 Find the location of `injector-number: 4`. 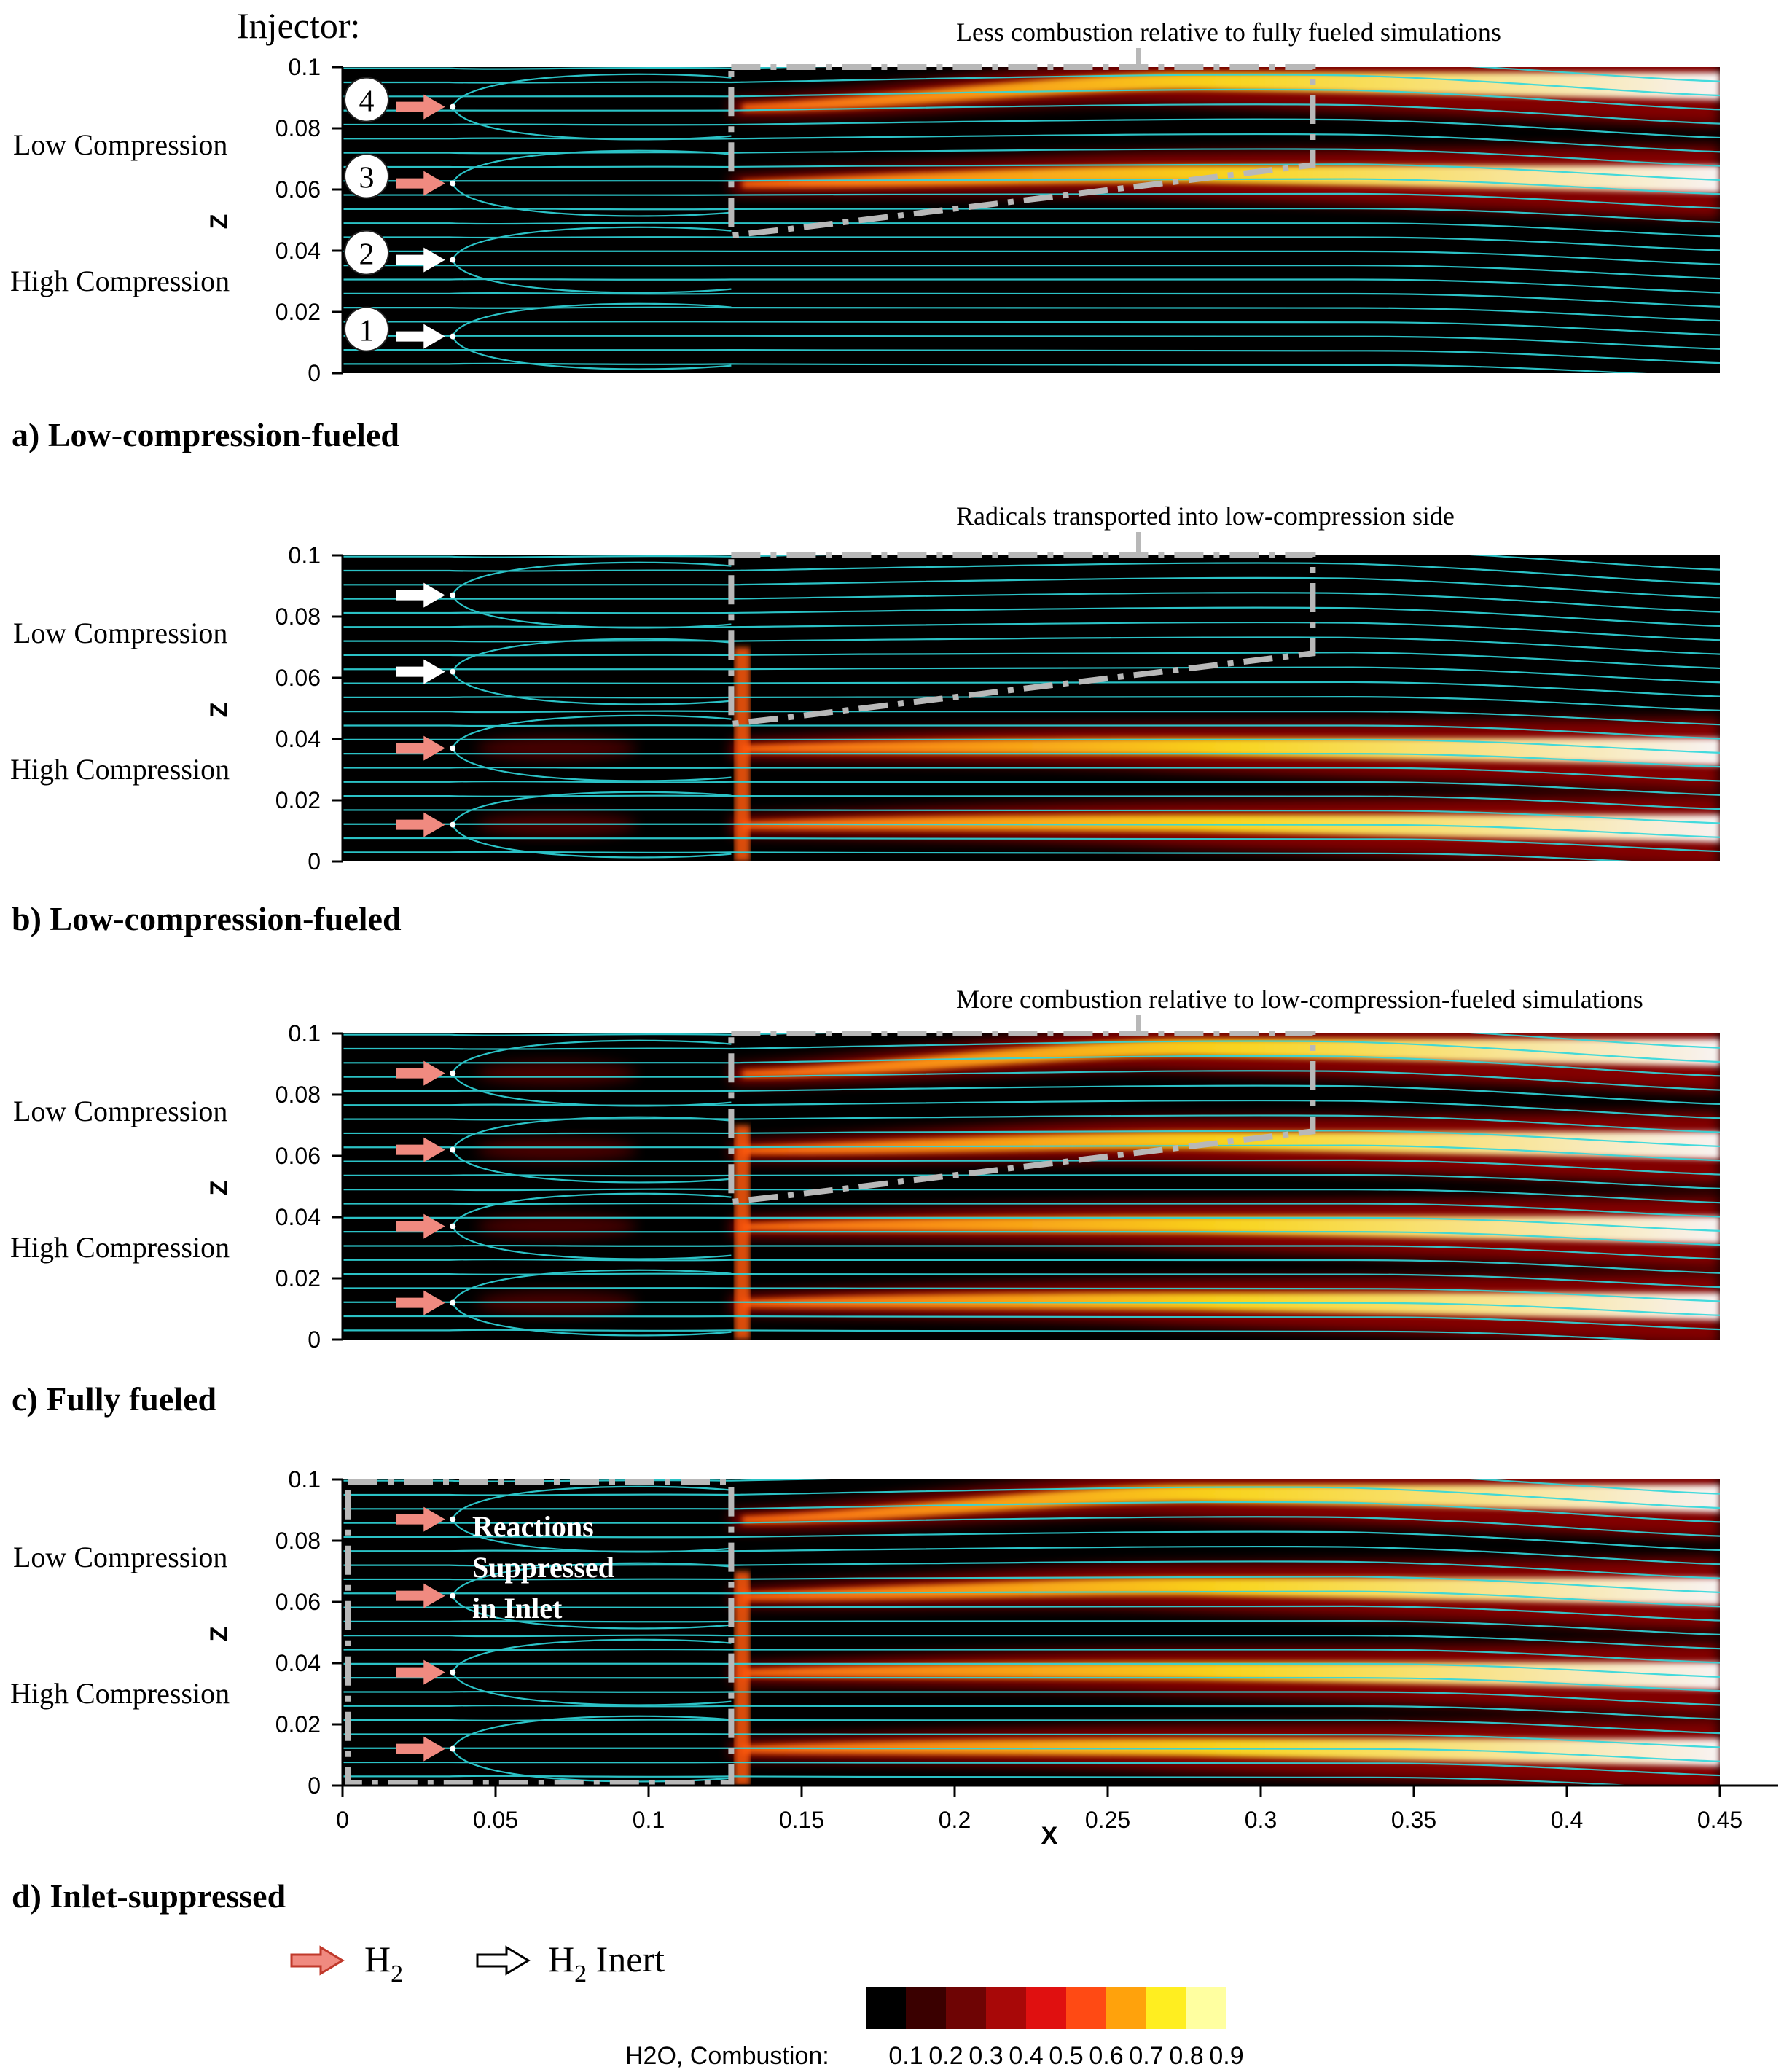

injector-number: 4 is located at coordinates (367, 102).